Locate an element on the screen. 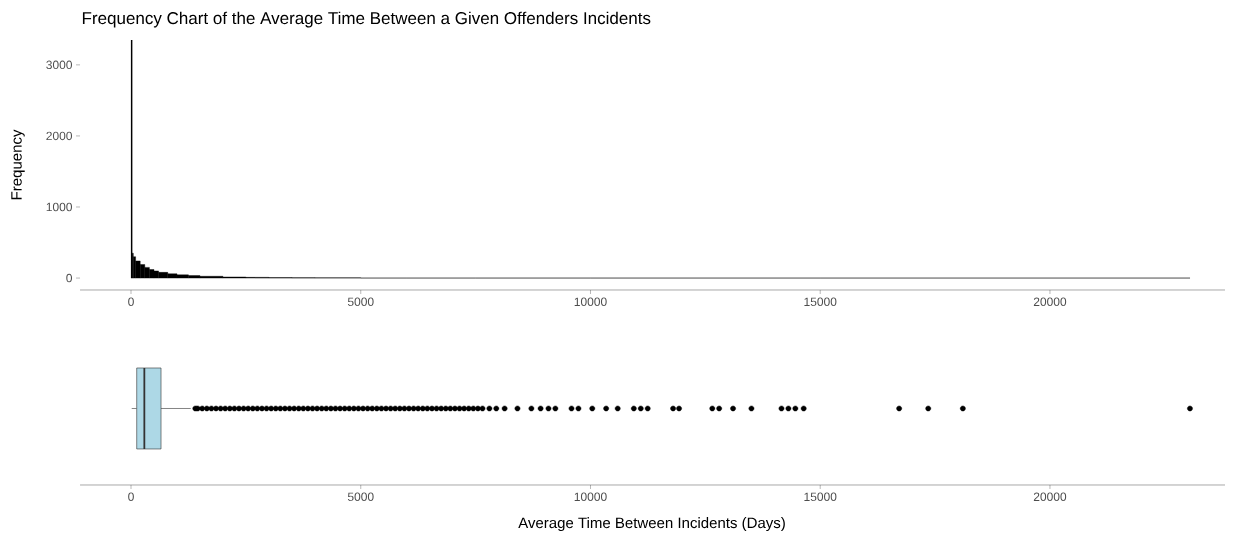  y-tick-label: 2000 is located at coordinates (59, 136).